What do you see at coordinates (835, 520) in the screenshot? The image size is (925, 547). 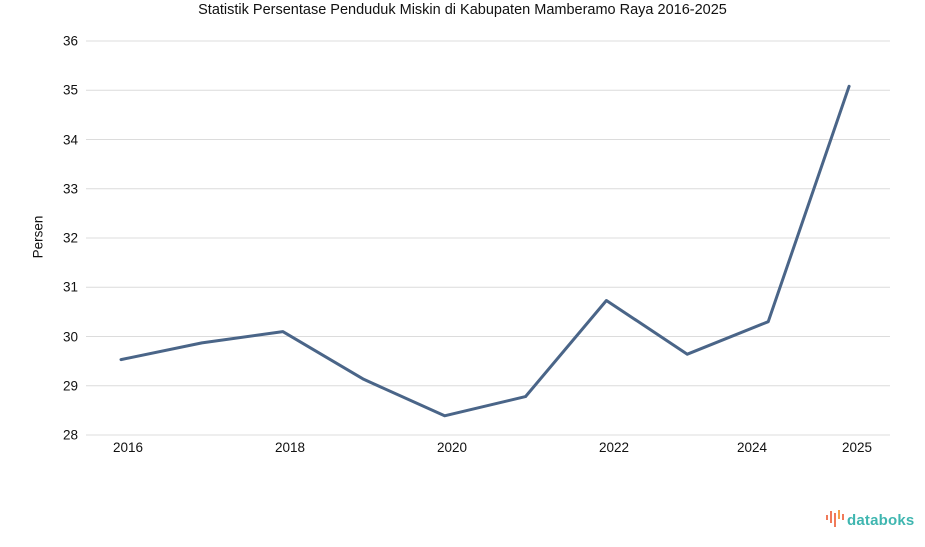 I see `databoks-bars-icon` at bounding box center [835, 520].